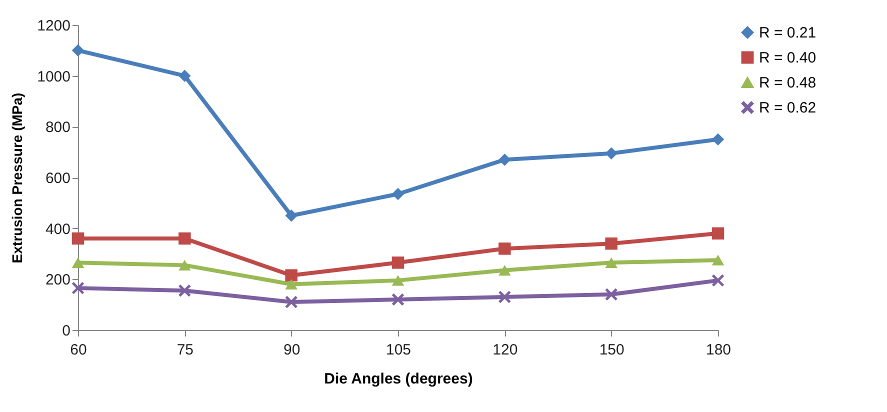 Image resolution: width=887 pixels, height=412 pixels. What do you see at coordinates (505, 350) in the screenshot?
I see `x-tick-label: 120` at bounding box center [505, 350].